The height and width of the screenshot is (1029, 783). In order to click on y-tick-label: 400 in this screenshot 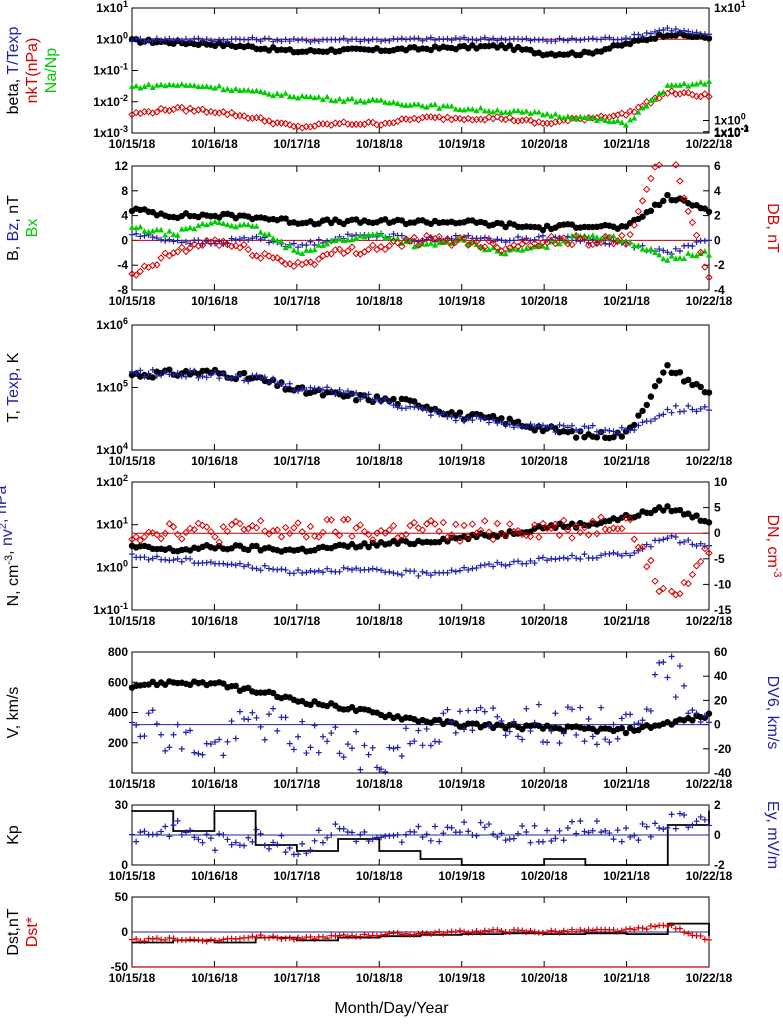, I will do `click(118, 713)`.